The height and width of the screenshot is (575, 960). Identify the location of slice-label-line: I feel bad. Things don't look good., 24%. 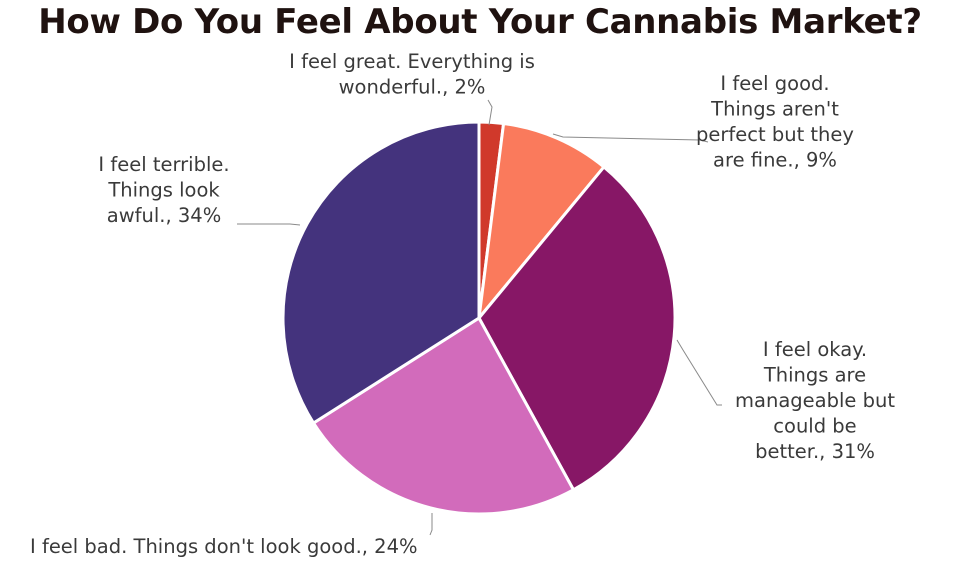
(224, 546).